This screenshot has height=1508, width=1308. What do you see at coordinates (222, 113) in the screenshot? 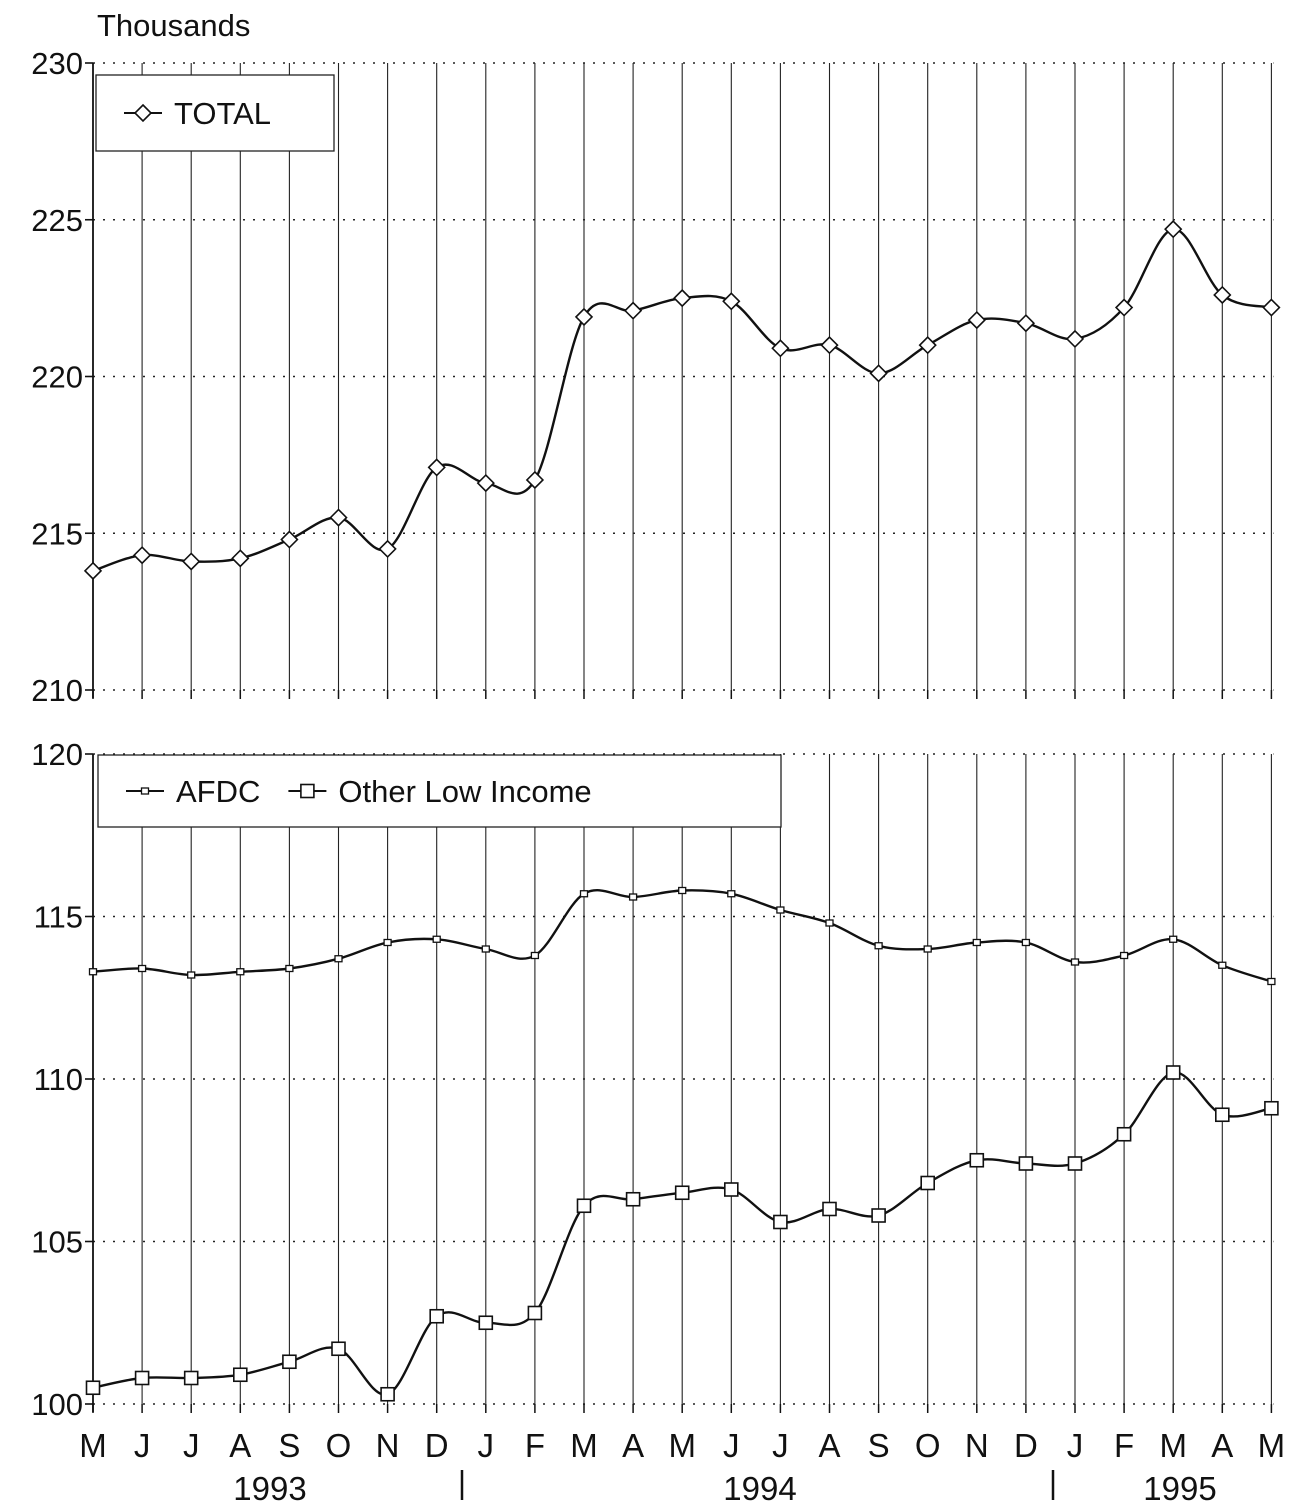
I see `legend-label: TOTAL` at bounding box center [222, 113].